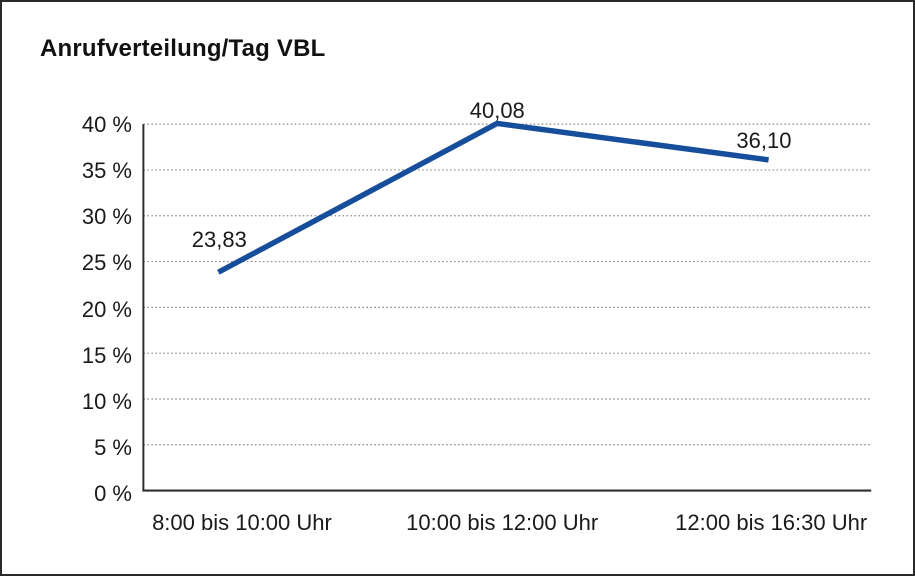 This screenshot has height=576, width=915. Describe the element at coordinates (771, 522) in the screenshot. I see `x-tick-label: 12:00 bis 16:30 Uhr` at that location.